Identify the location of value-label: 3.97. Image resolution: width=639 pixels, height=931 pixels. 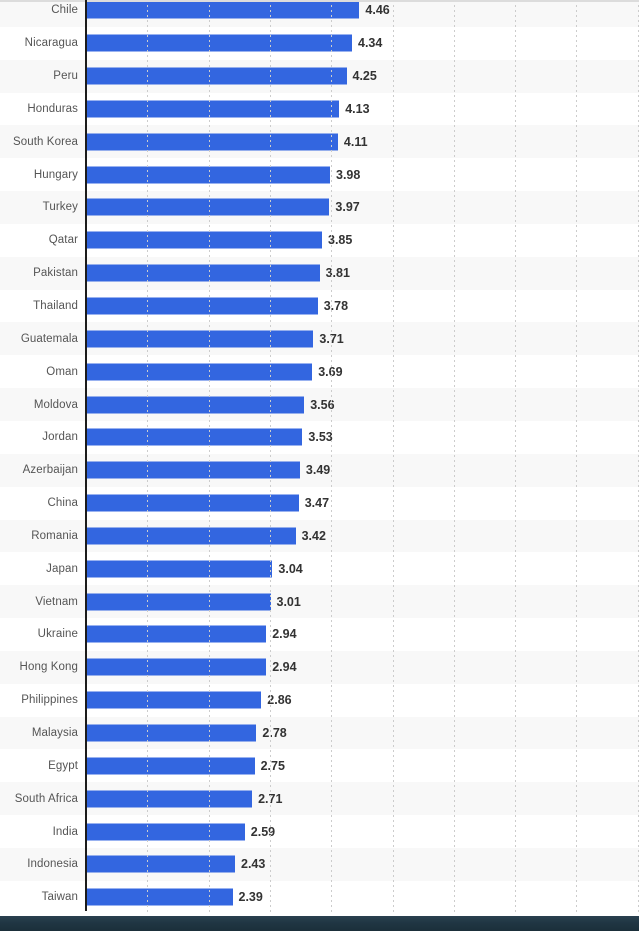
(347, 207).